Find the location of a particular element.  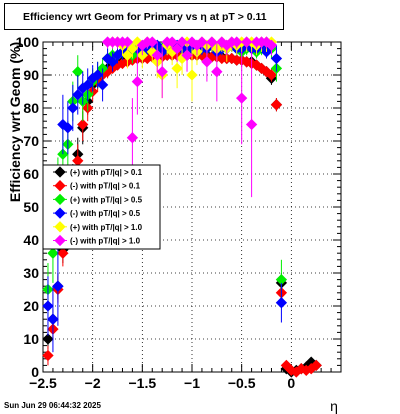

x-tick-label: −2.5 is located at coordinates (43, 383).